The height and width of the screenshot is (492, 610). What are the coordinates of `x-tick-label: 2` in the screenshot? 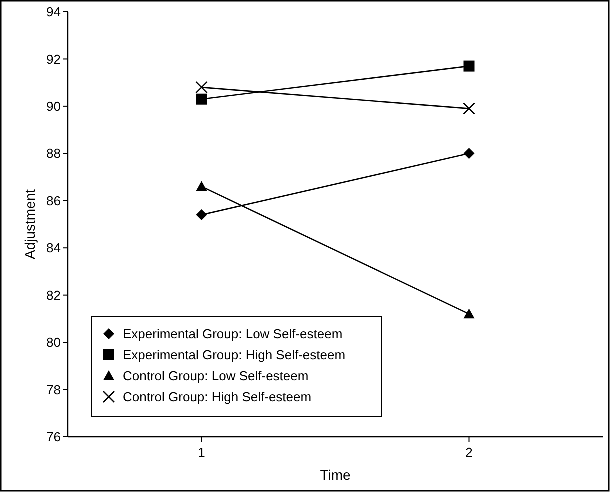 It's located at (469, 452).